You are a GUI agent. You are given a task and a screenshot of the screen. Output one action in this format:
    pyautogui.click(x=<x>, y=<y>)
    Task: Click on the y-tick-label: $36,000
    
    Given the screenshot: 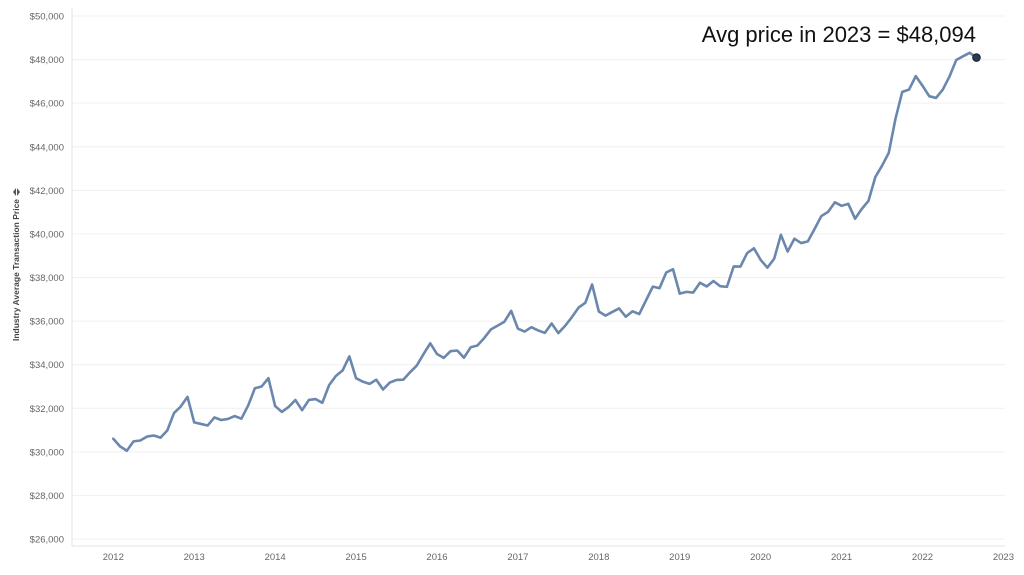 What is the action you would take?
    pyautogui.click(x=47, y=322)
    